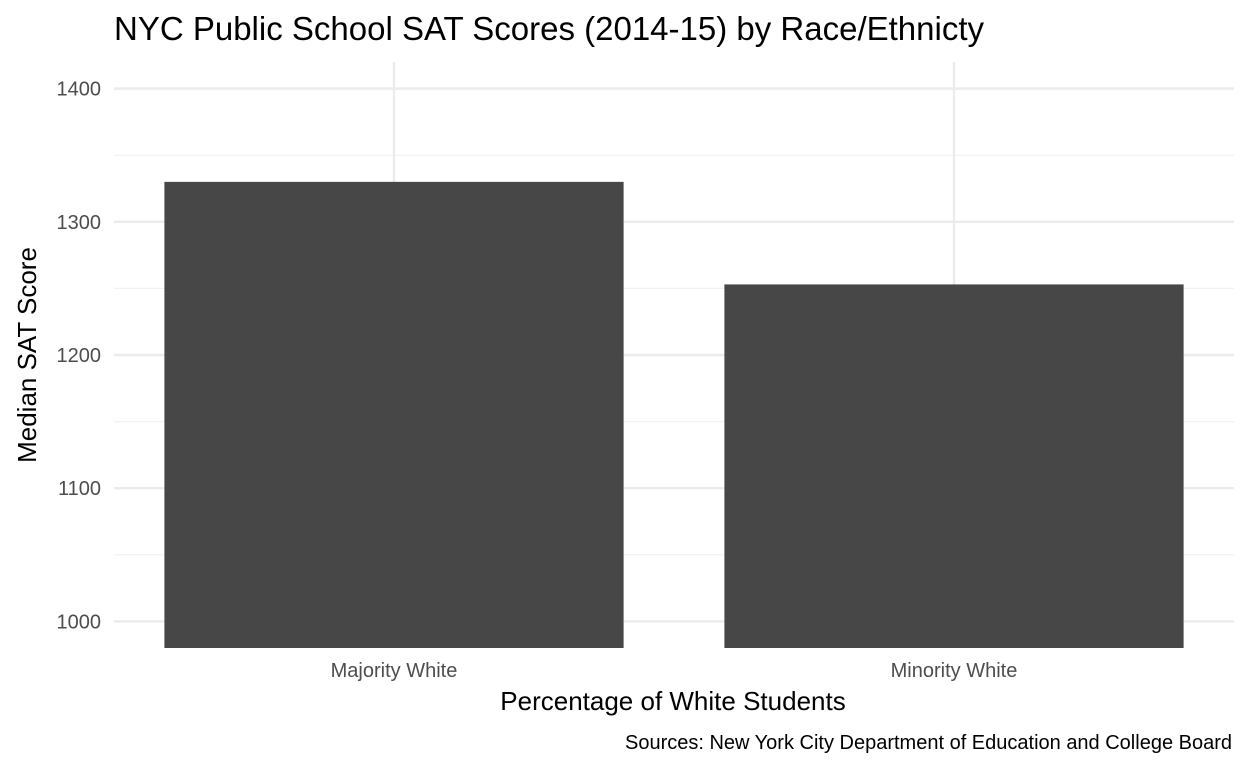  Describe the element at coordinates (954, 671) in the screenshot. I see `x-tick-label: Minority White` at that location.